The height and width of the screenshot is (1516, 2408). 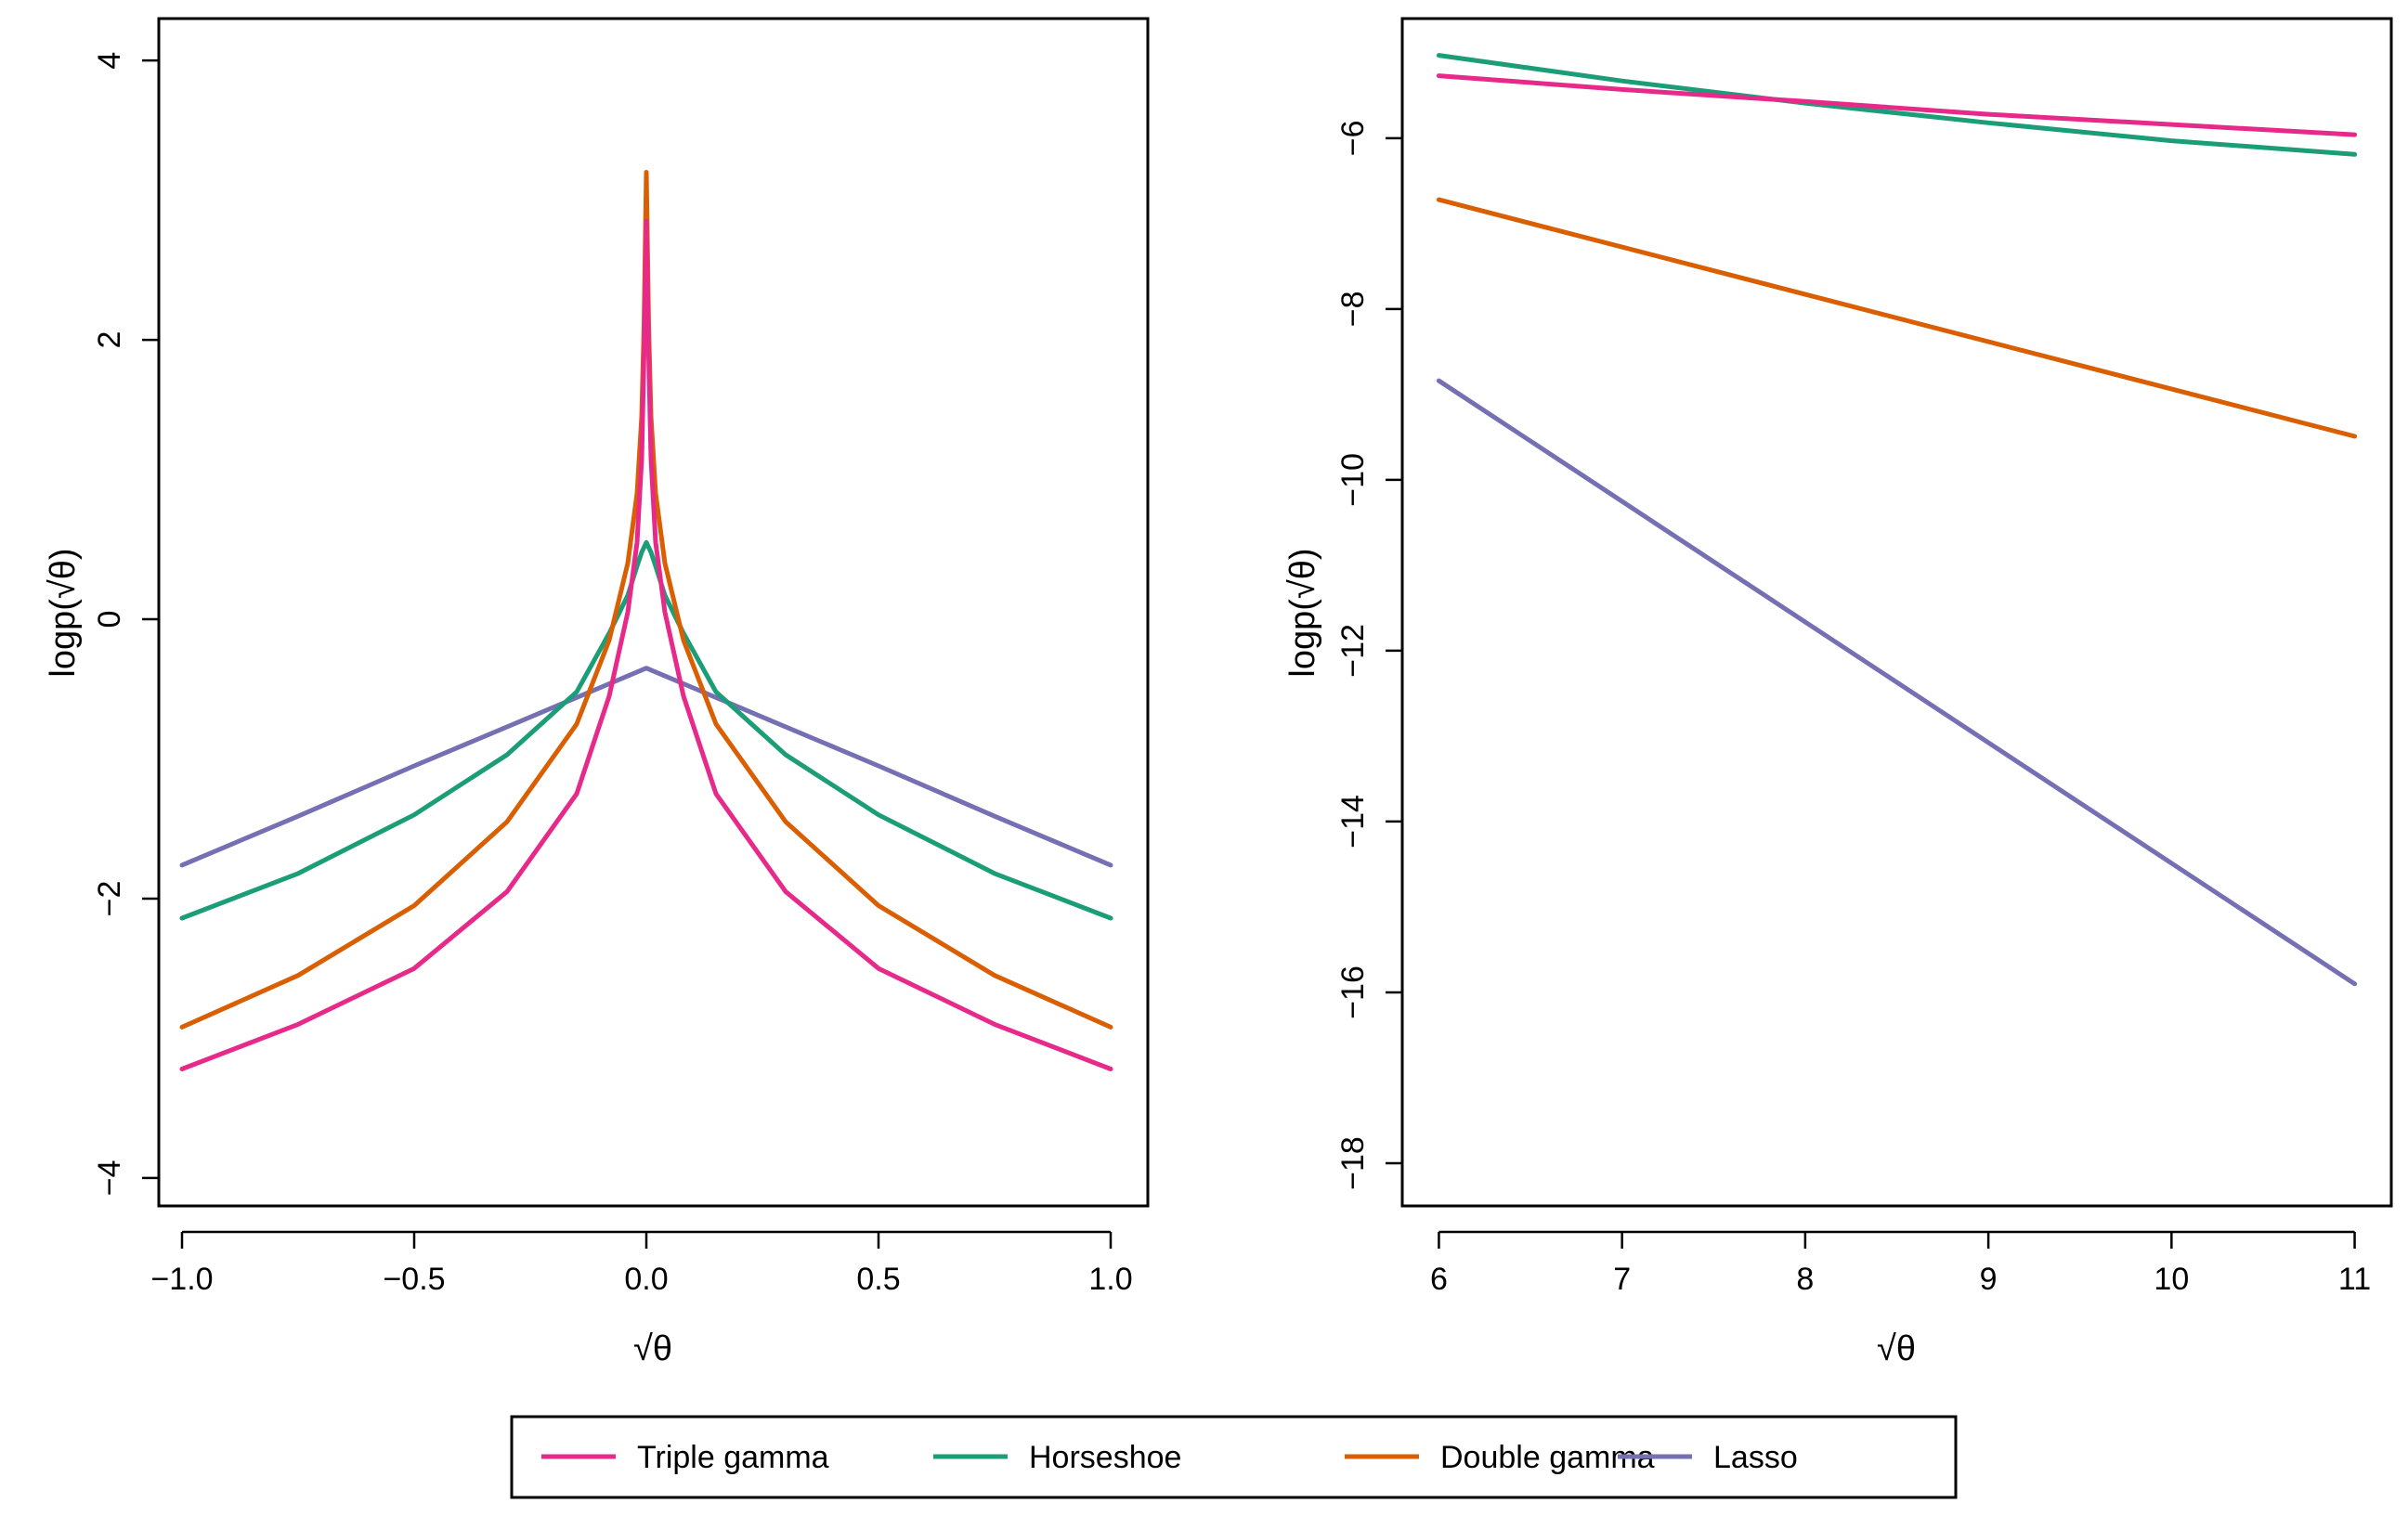 What do you see at coordinates (1353, 651) in the screenshot?
I see `right-y-tick-label: −12` at bounding box center [1353, 651].